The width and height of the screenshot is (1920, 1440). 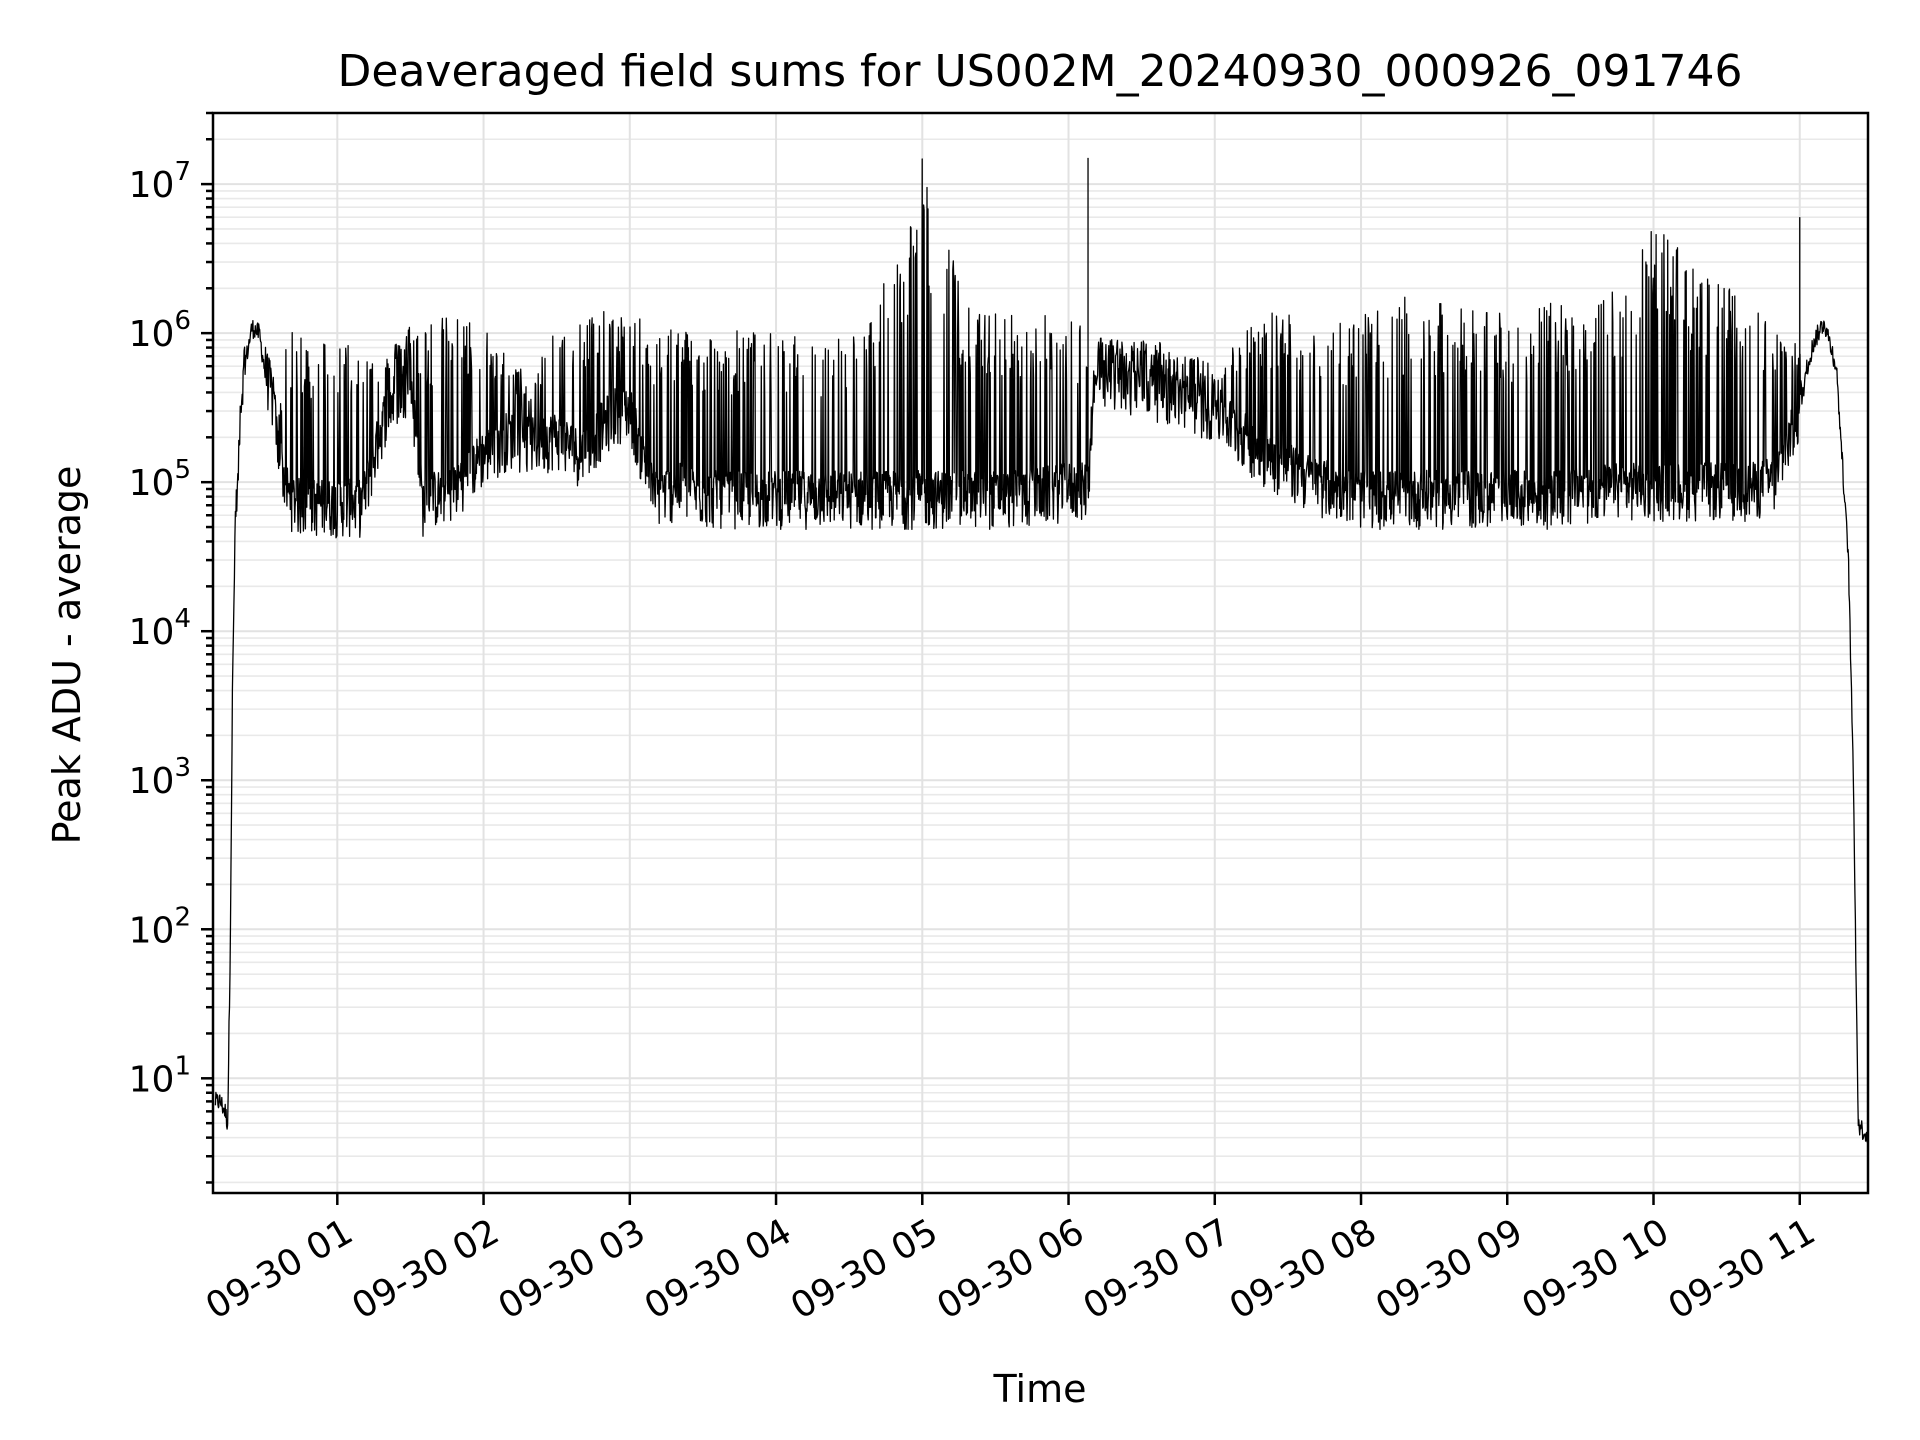 I want to click on x-tick-label: 09-30 05, so click(x=864, y=1269).